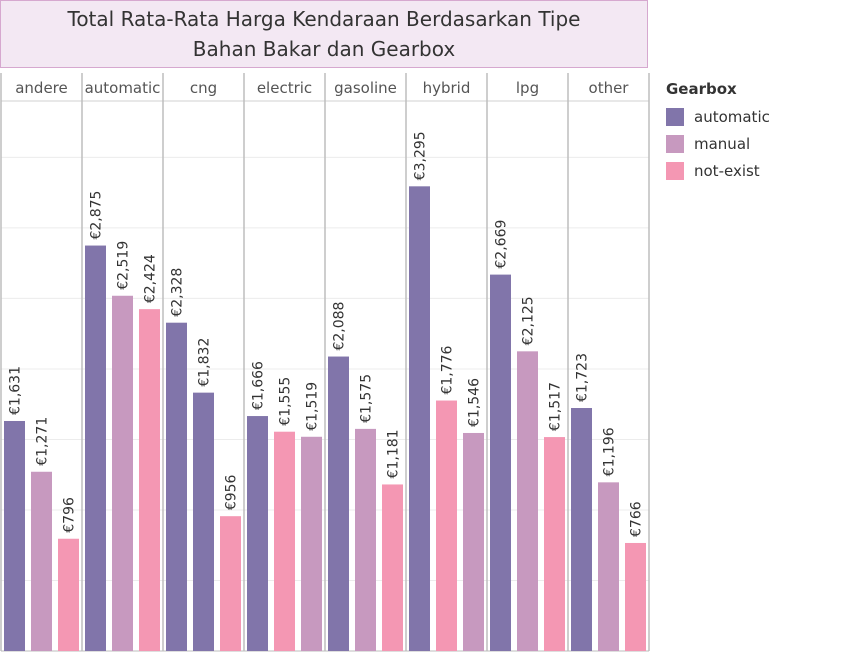 Image resolution: width=853 pixels, height=653 pixels. Describe the element at coordinates (203, 88) in the screenshot. I see `category-label-cng: cng` at that location.